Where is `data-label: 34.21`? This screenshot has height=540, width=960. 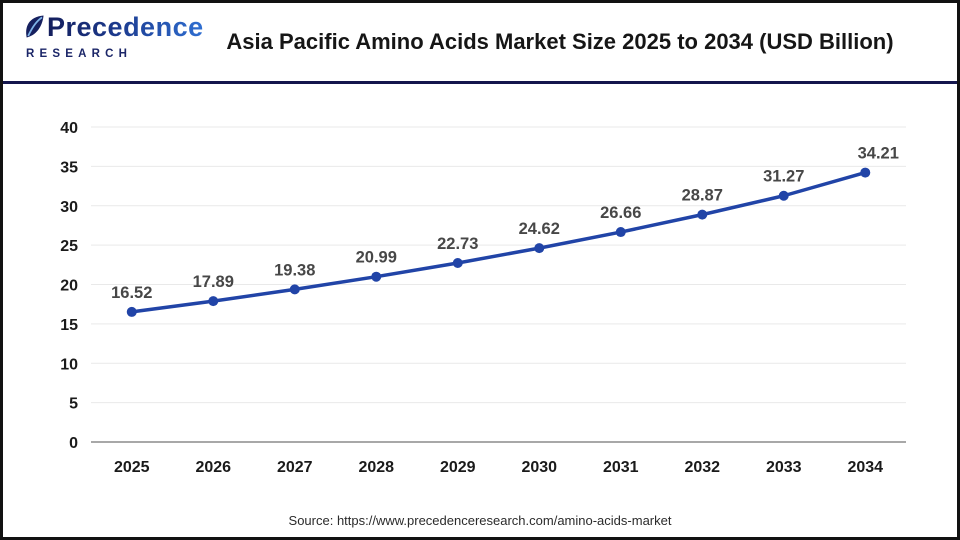
data-label: 34.21 is located at coordinates (878, 154).